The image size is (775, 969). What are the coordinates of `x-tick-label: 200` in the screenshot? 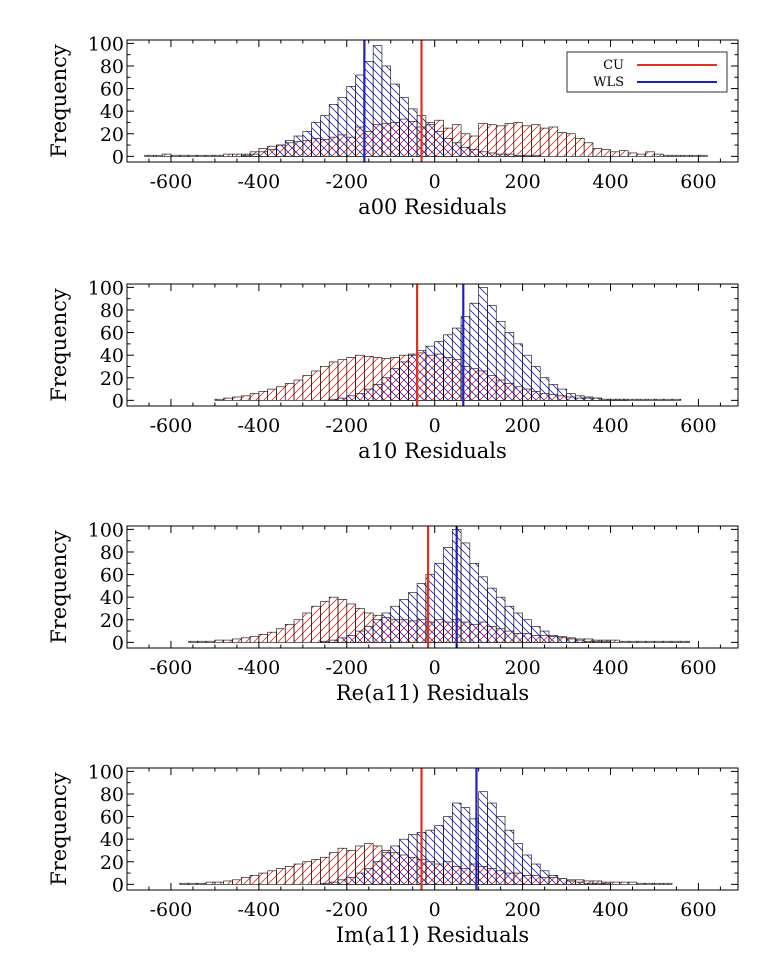 It's located at (522, 668).